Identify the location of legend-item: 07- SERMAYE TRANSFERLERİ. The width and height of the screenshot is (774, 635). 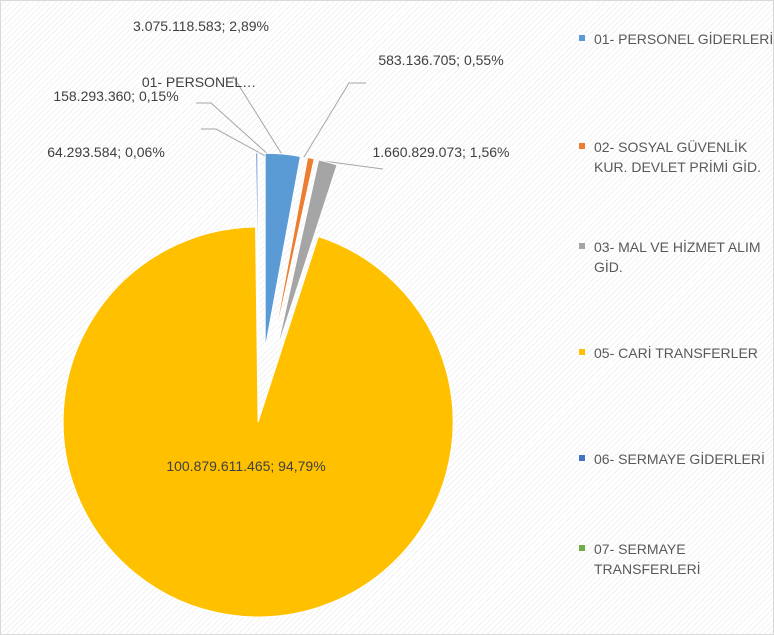
(676, 559).